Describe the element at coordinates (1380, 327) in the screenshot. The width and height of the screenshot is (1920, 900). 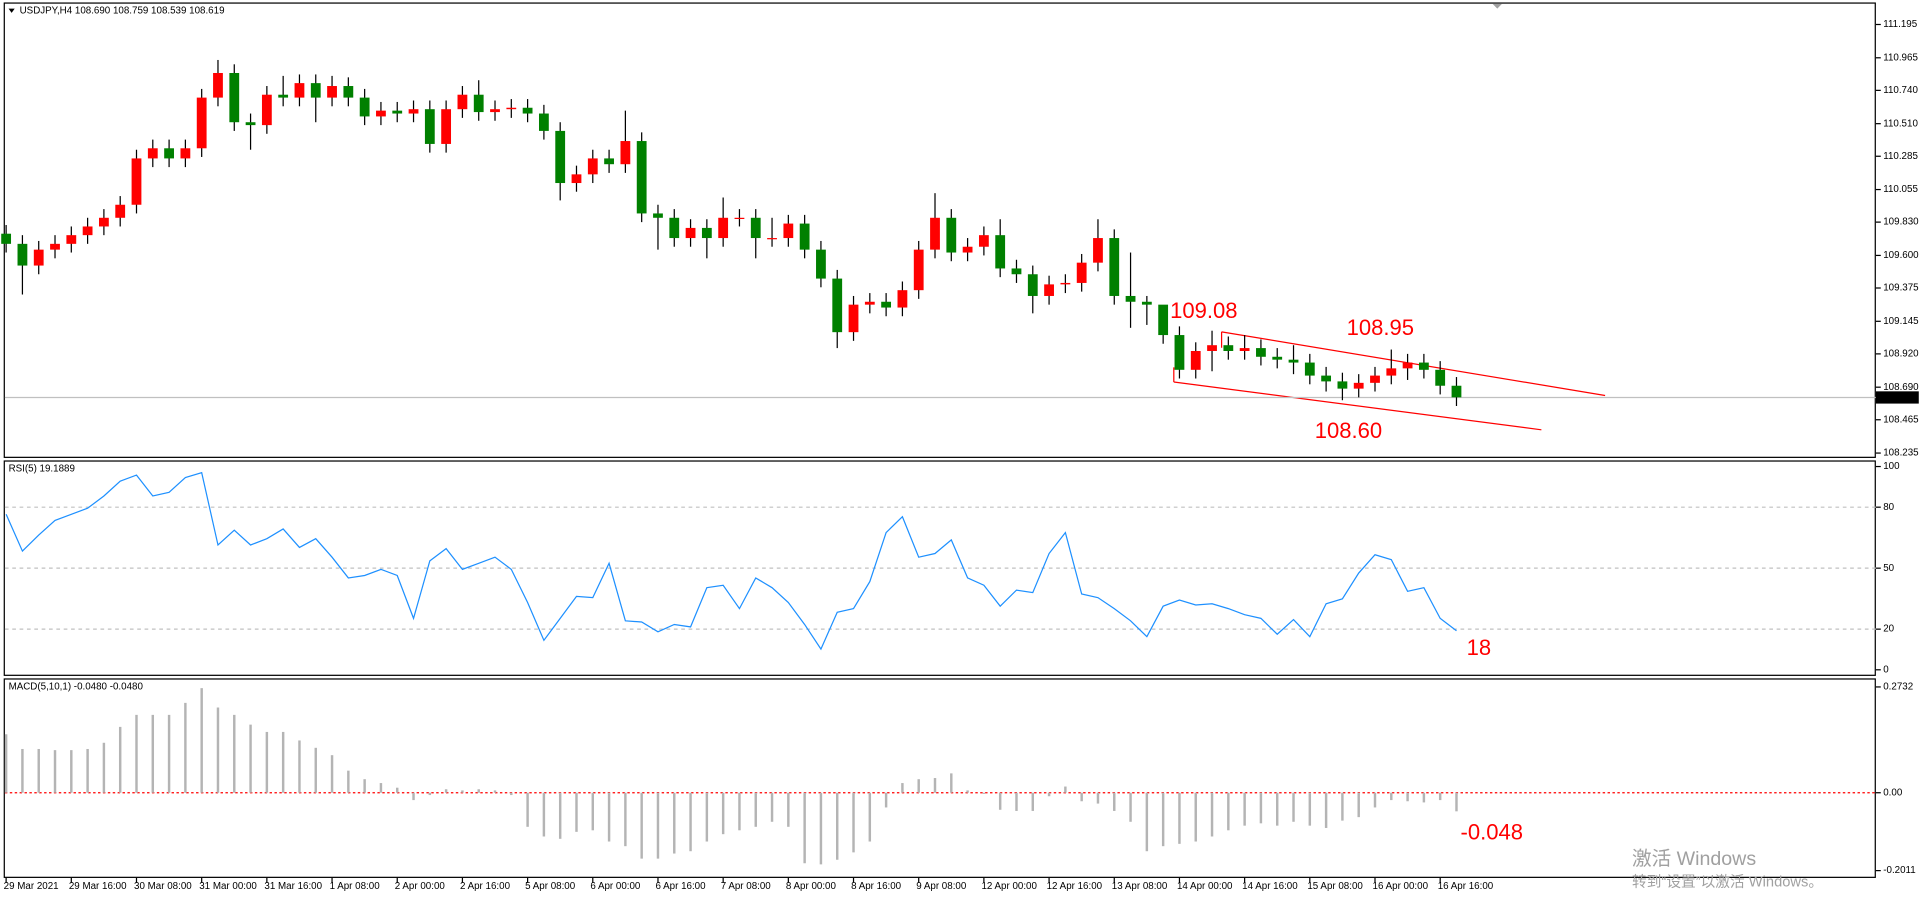
I see `annotation: 108.95` at that location.